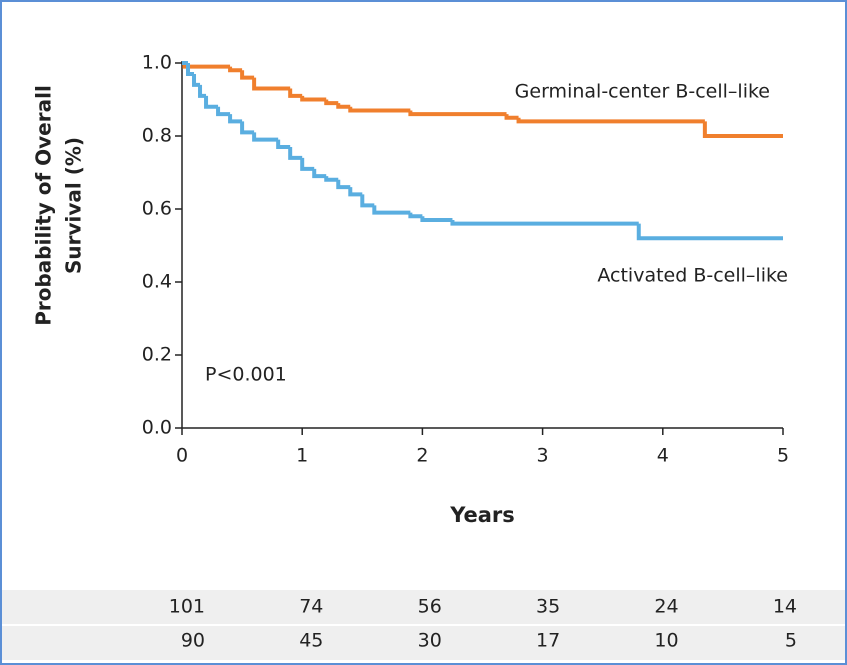 The height and width of the screenshot is (665, 847). I want to click on risk-count: 17, so click(548, 641).